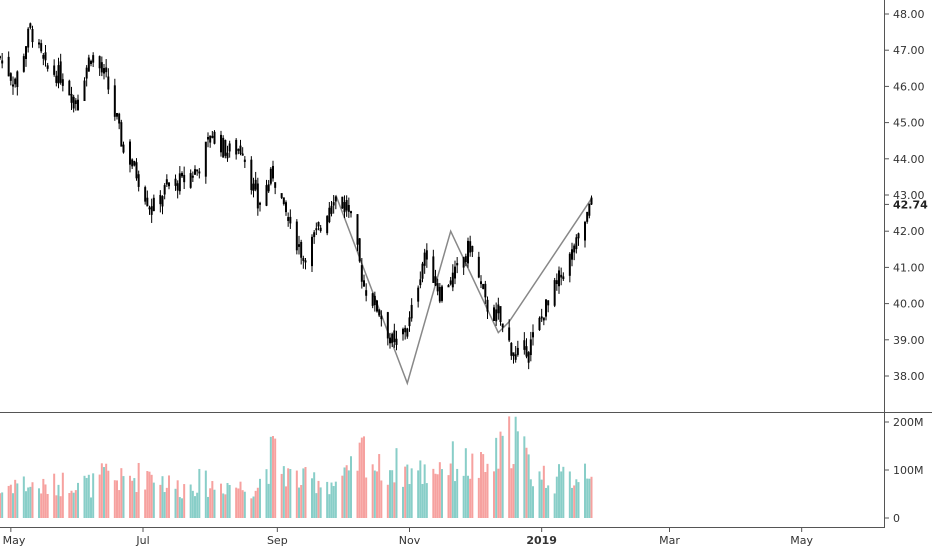 This screenshot has width=932, height=550. Describe the element at coordinates (909, 50) in the screenshot. I see `price-tick-label: 47.00` at that location.